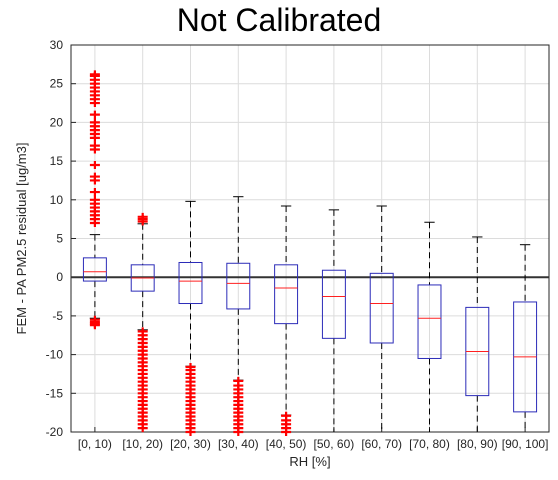 The width and height of the screenshot is (558, 480). I want to click on y-tick-label: -10, so click(55, 355).